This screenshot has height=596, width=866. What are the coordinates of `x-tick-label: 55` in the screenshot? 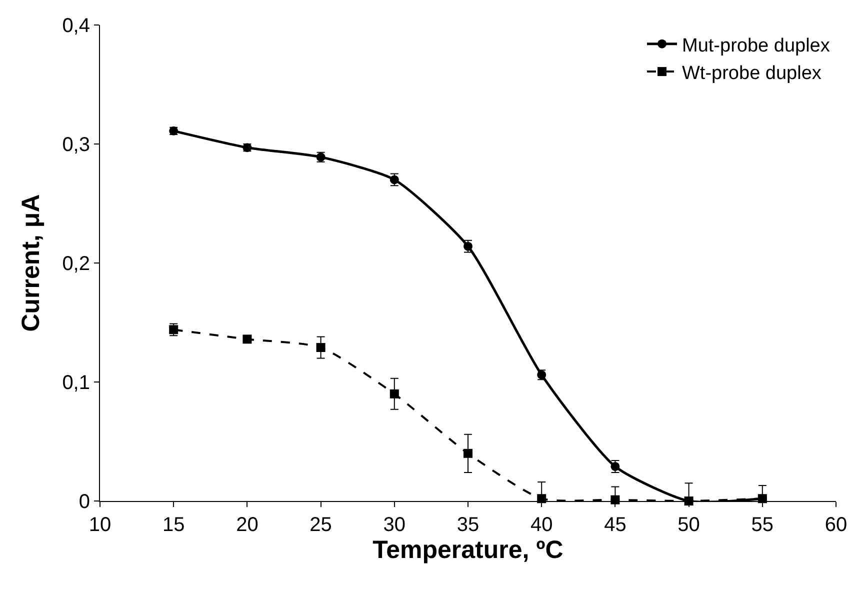 It's located at (762, 525).